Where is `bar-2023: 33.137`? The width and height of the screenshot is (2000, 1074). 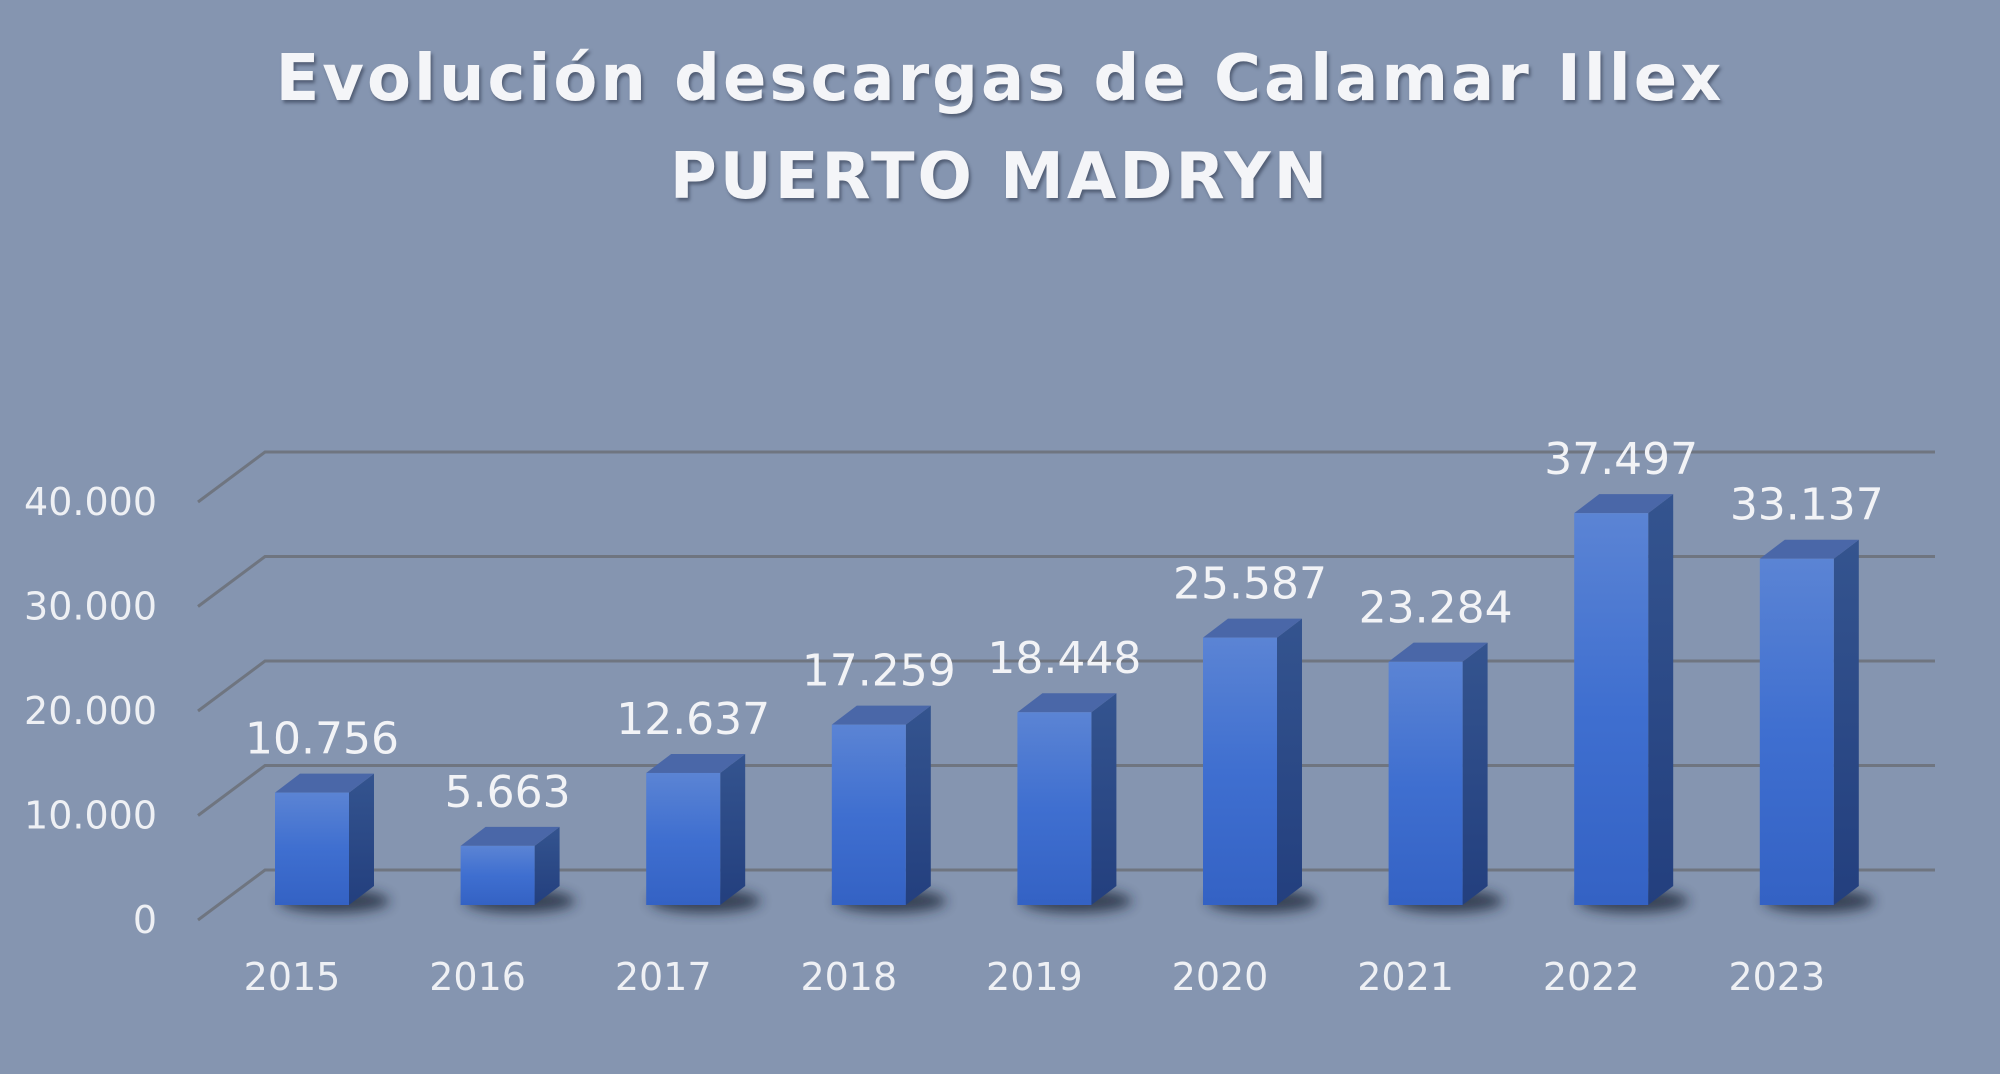 bar-2023: 33.137 is located at coordinates (1807, 696).